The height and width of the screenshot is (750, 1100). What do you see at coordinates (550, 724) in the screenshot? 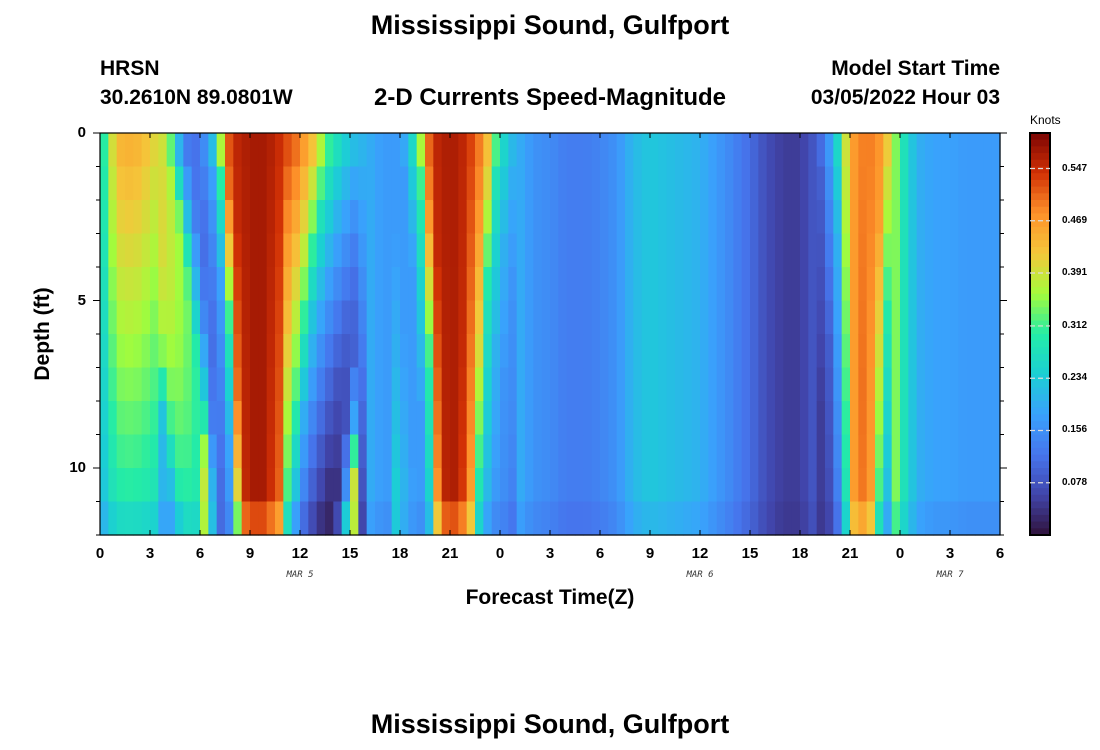
I see `footer-title: Mississippi Sound, Gulfport` at bounding box center [550, 724].